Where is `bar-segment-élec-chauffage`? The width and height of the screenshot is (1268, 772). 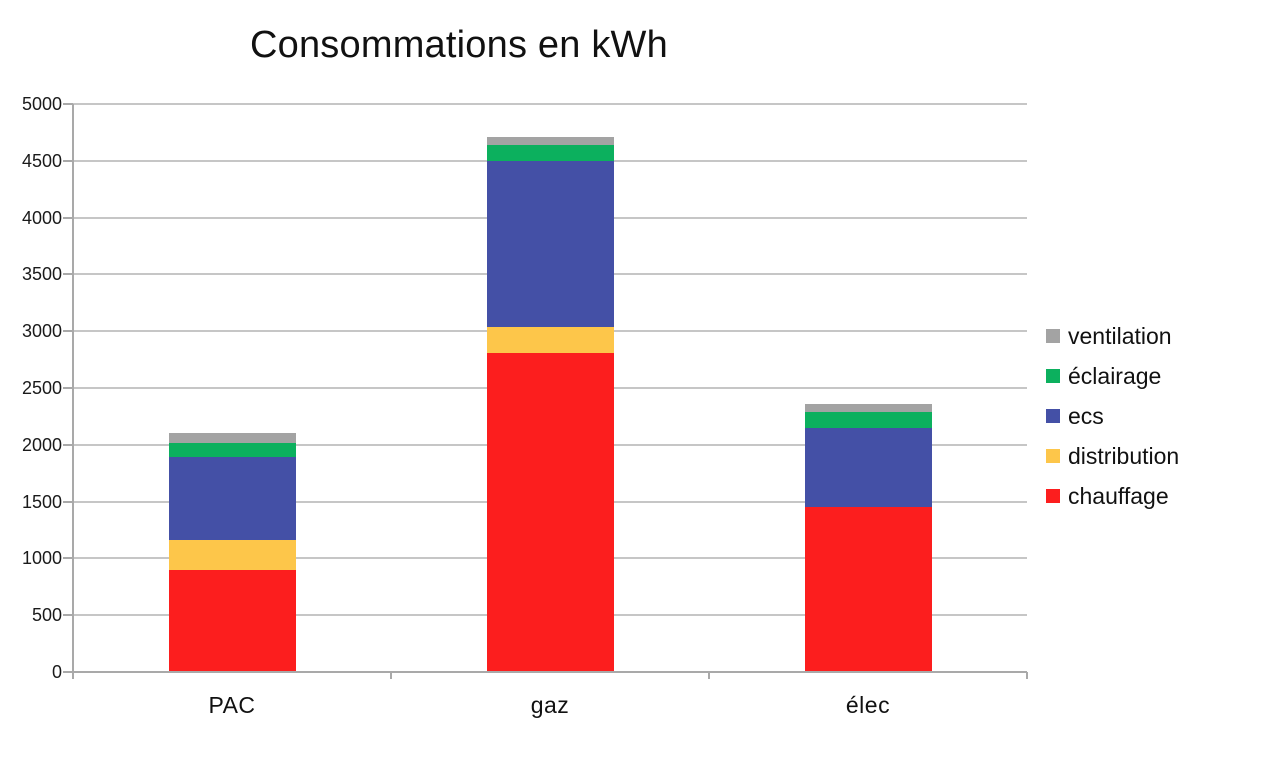
bar-segment-élec-chauffage is located at coordinates (868, 589).